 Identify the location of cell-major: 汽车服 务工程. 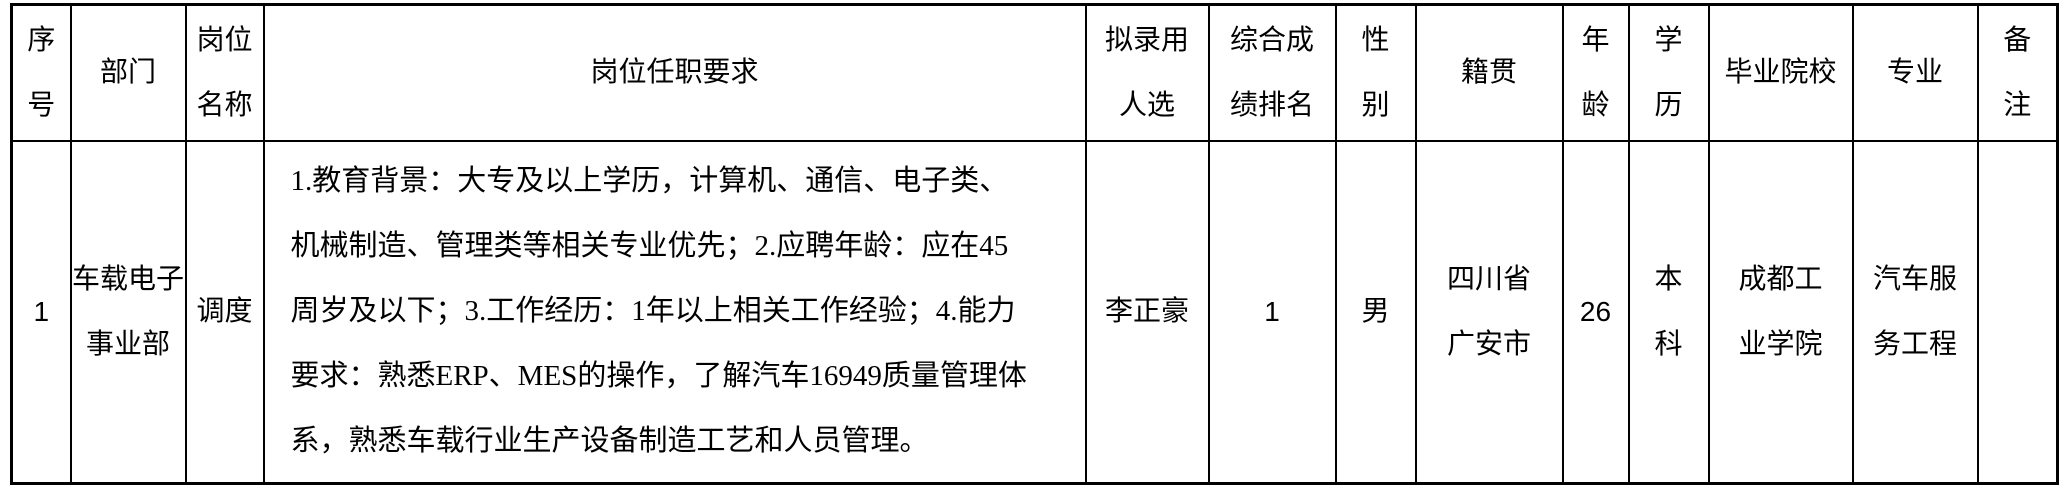
(1915, 312).